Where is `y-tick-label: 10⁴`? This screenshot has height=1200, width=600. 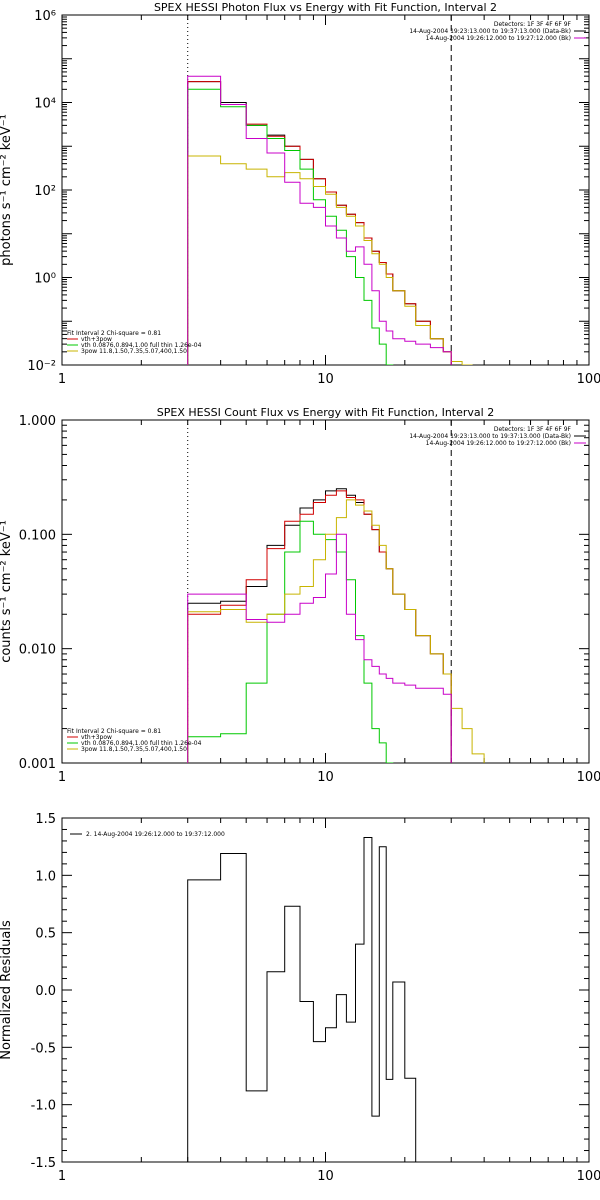 y-tick-label: 10⁴ is located at coordinates (45, 104).